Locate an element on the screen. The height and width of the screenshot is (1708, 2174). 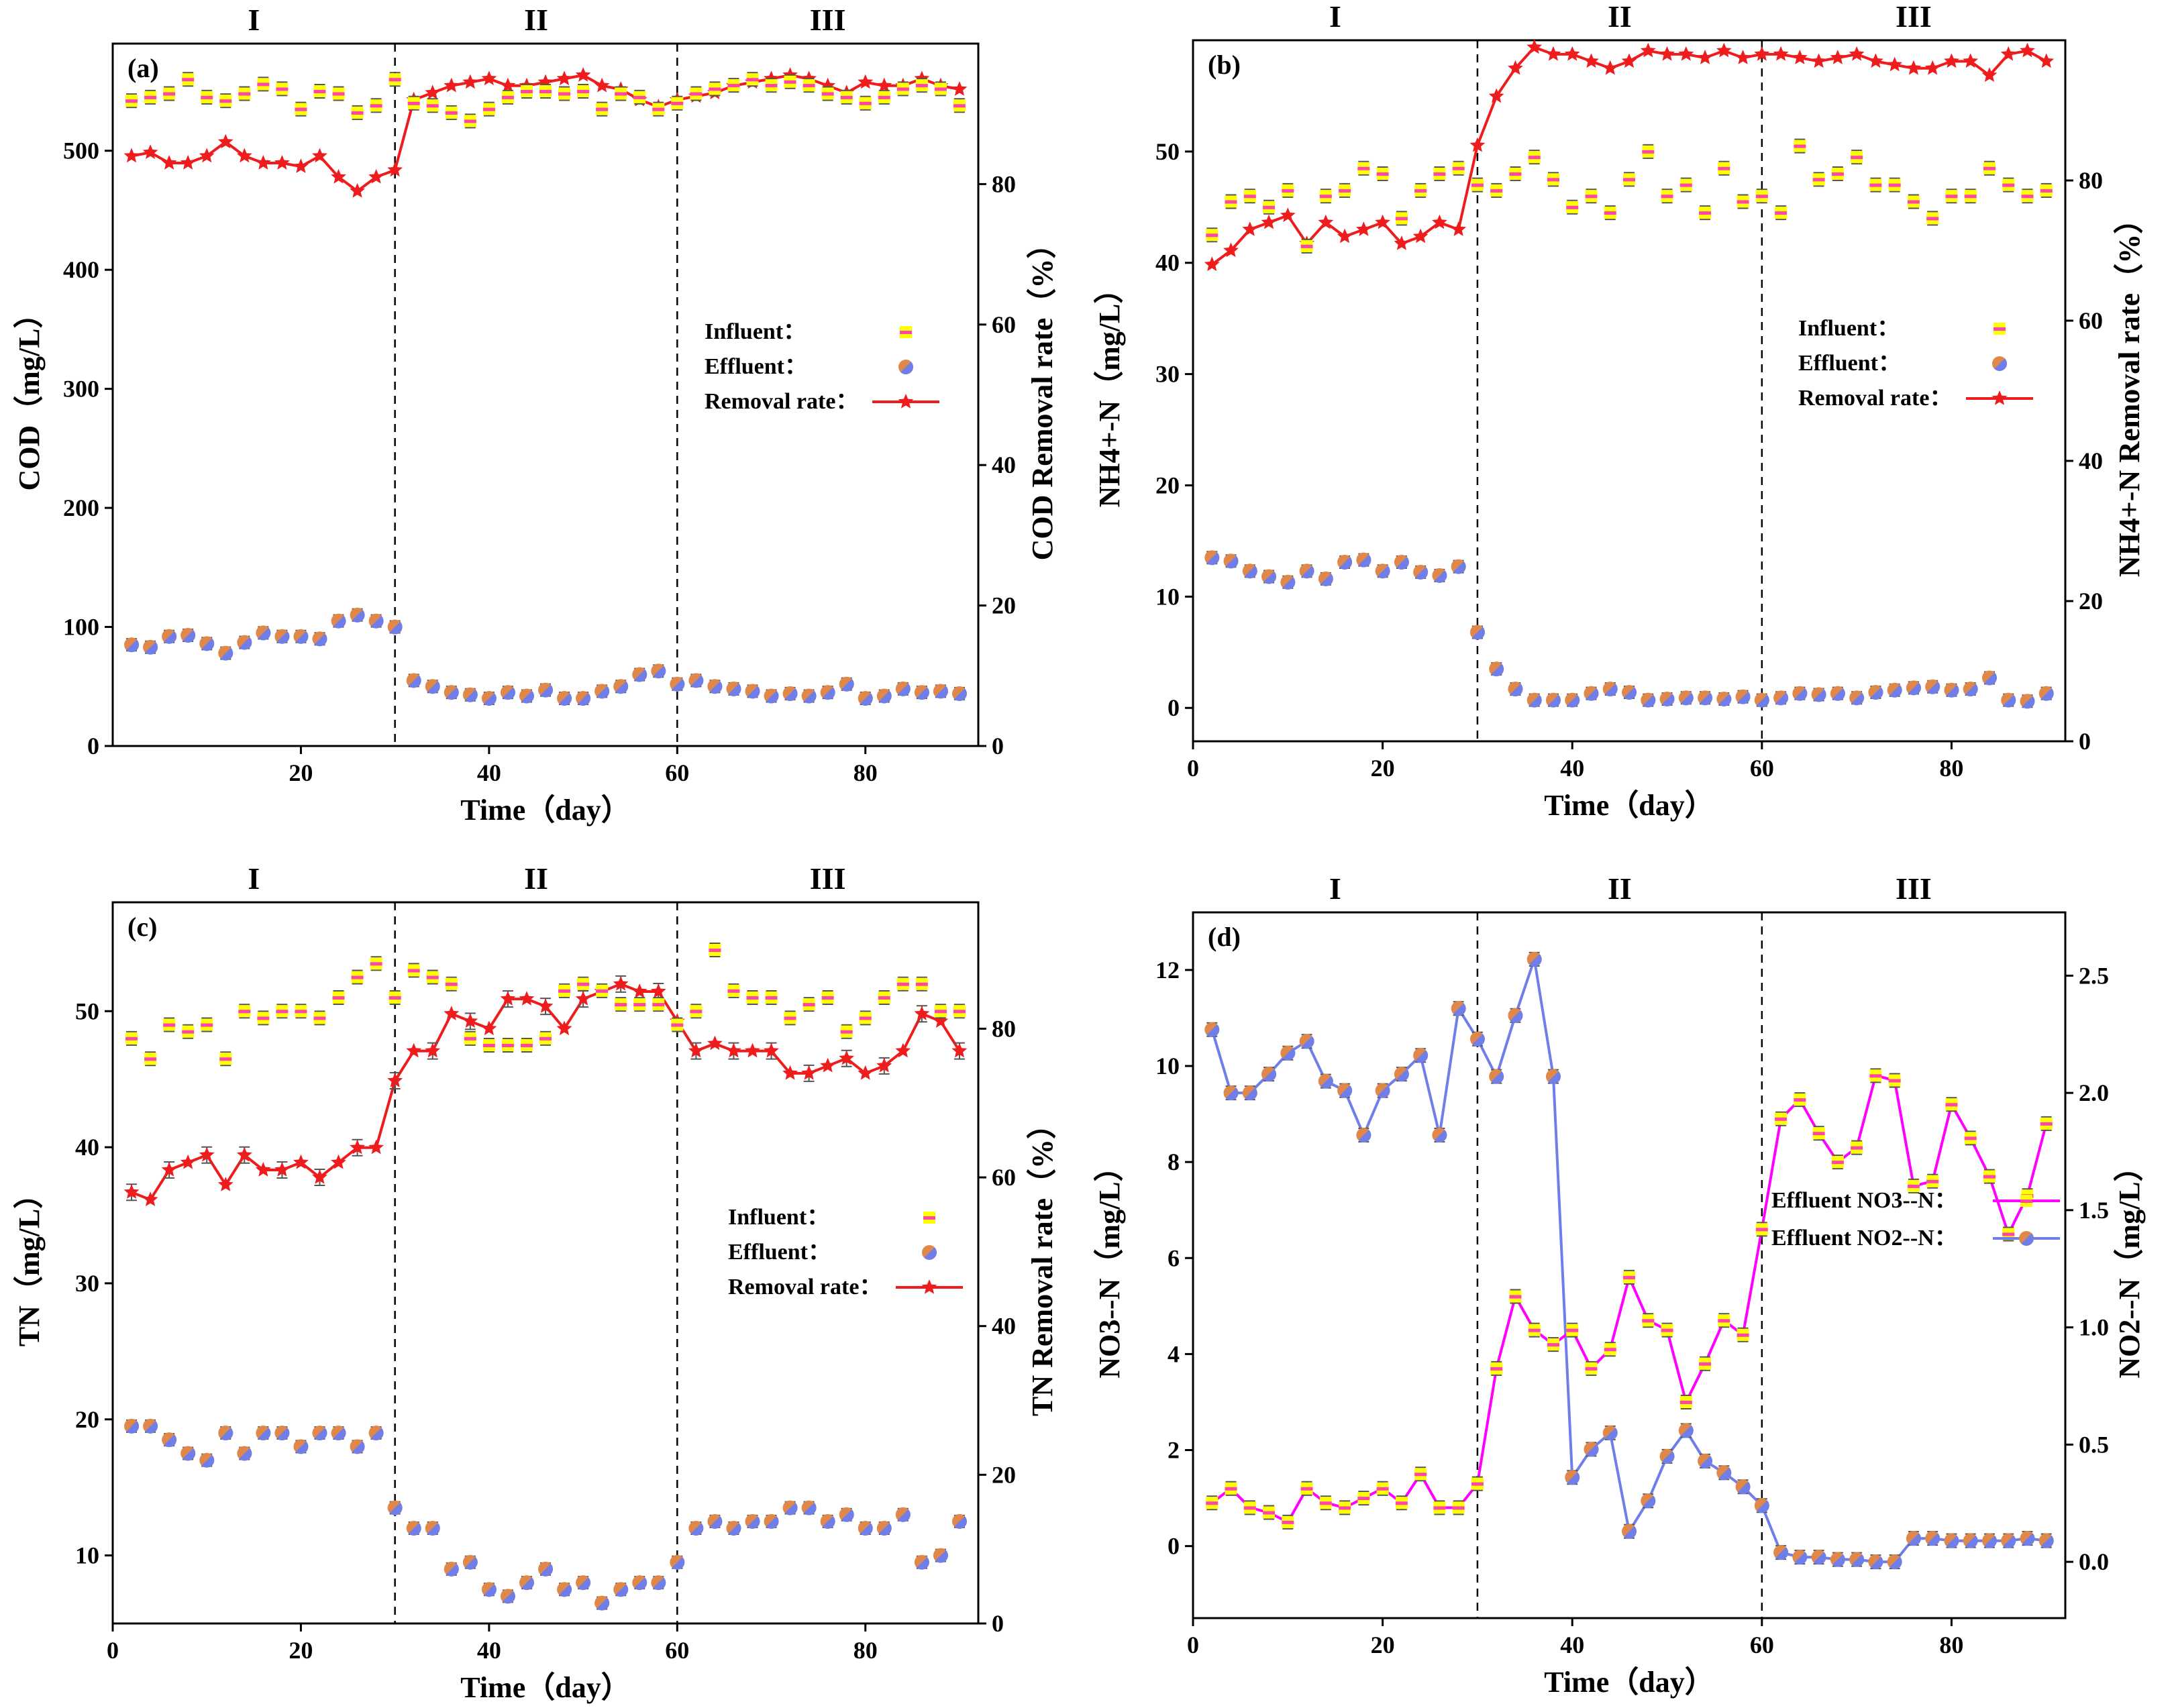
y-tick-label: 10 is located at coordinates (87, 1556).